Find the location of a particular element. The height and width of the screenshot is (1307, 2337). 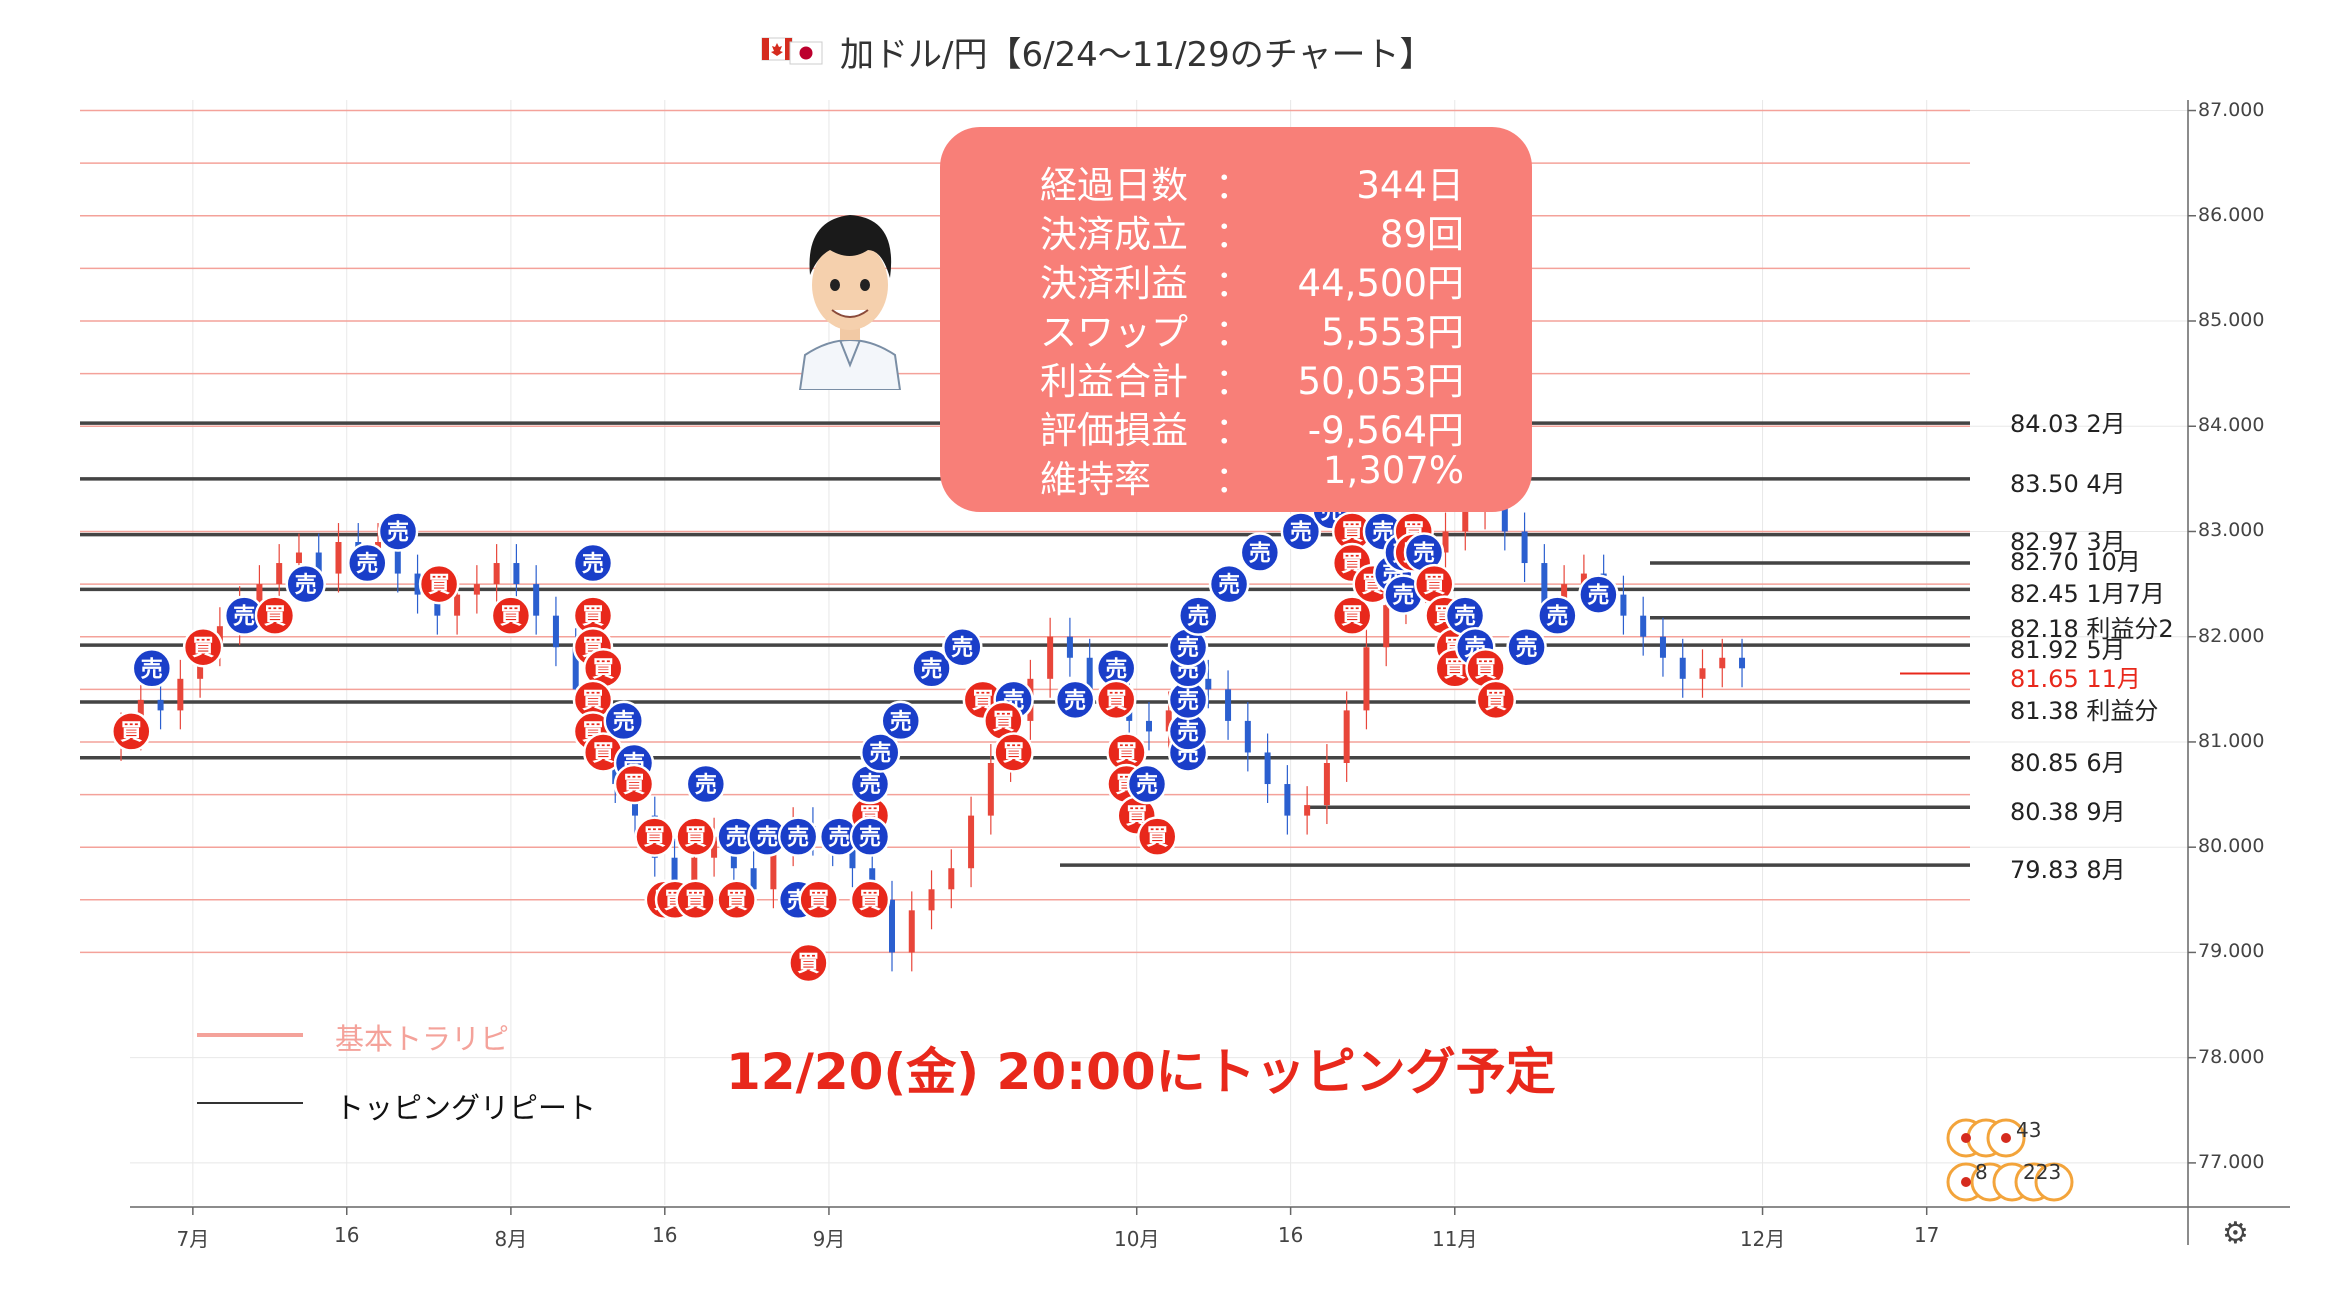

level-label: 82.45 1月7月 is located at coordinates (2087, 594).